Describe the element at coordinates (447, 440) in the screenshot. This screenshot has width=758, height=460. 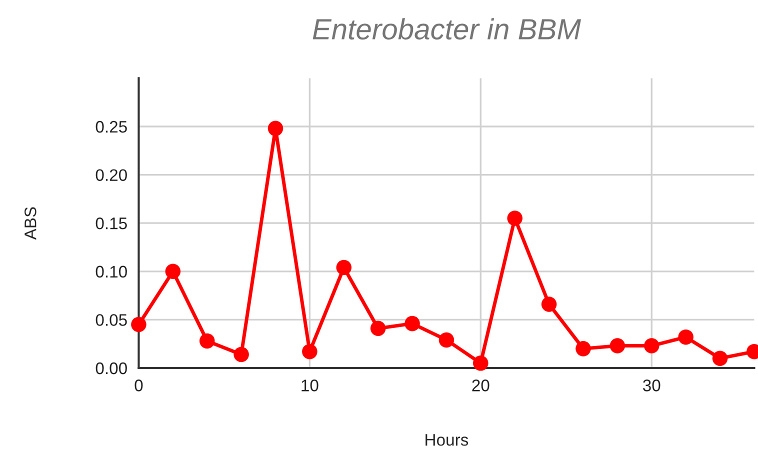
I see `x-axis-title: Hours` at that location.